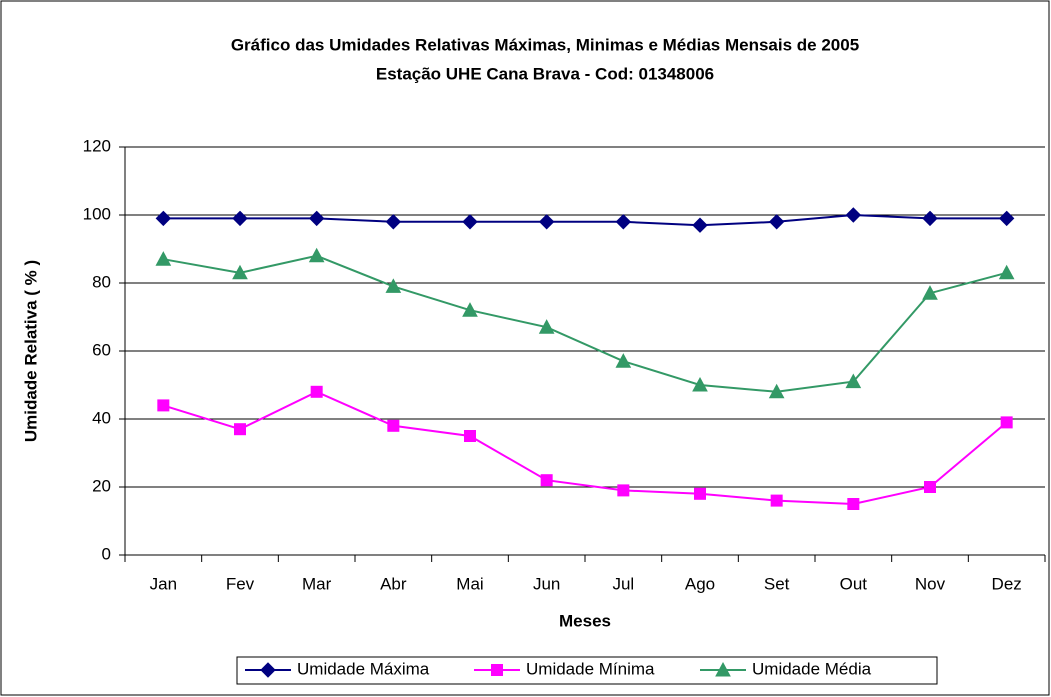  What do you see at coordinates (469, 583) in the screenshot?
I see `x-tick-label: Mai` at bounding box center [469, 583].